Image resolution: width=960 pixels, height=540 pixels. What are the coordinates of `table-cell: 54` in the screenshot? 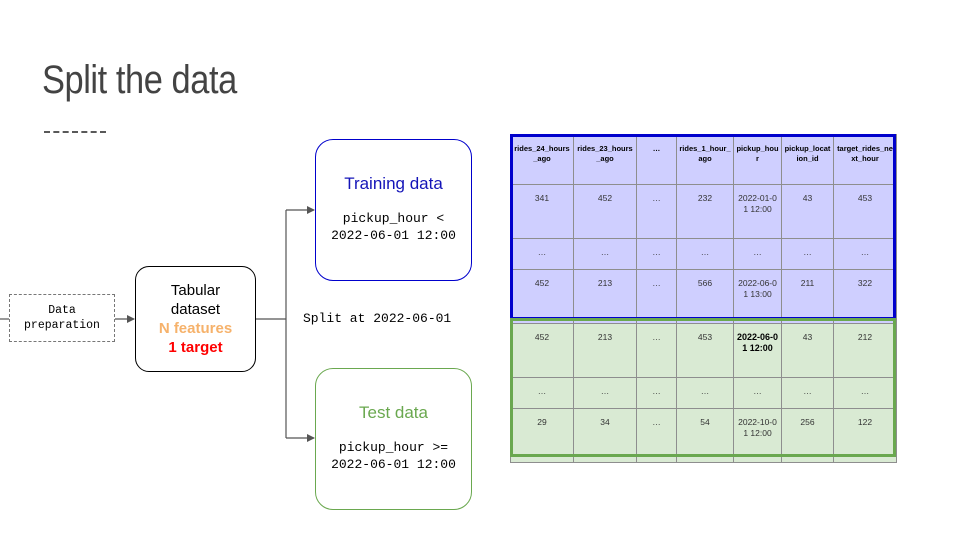 It's located at (705, 435).